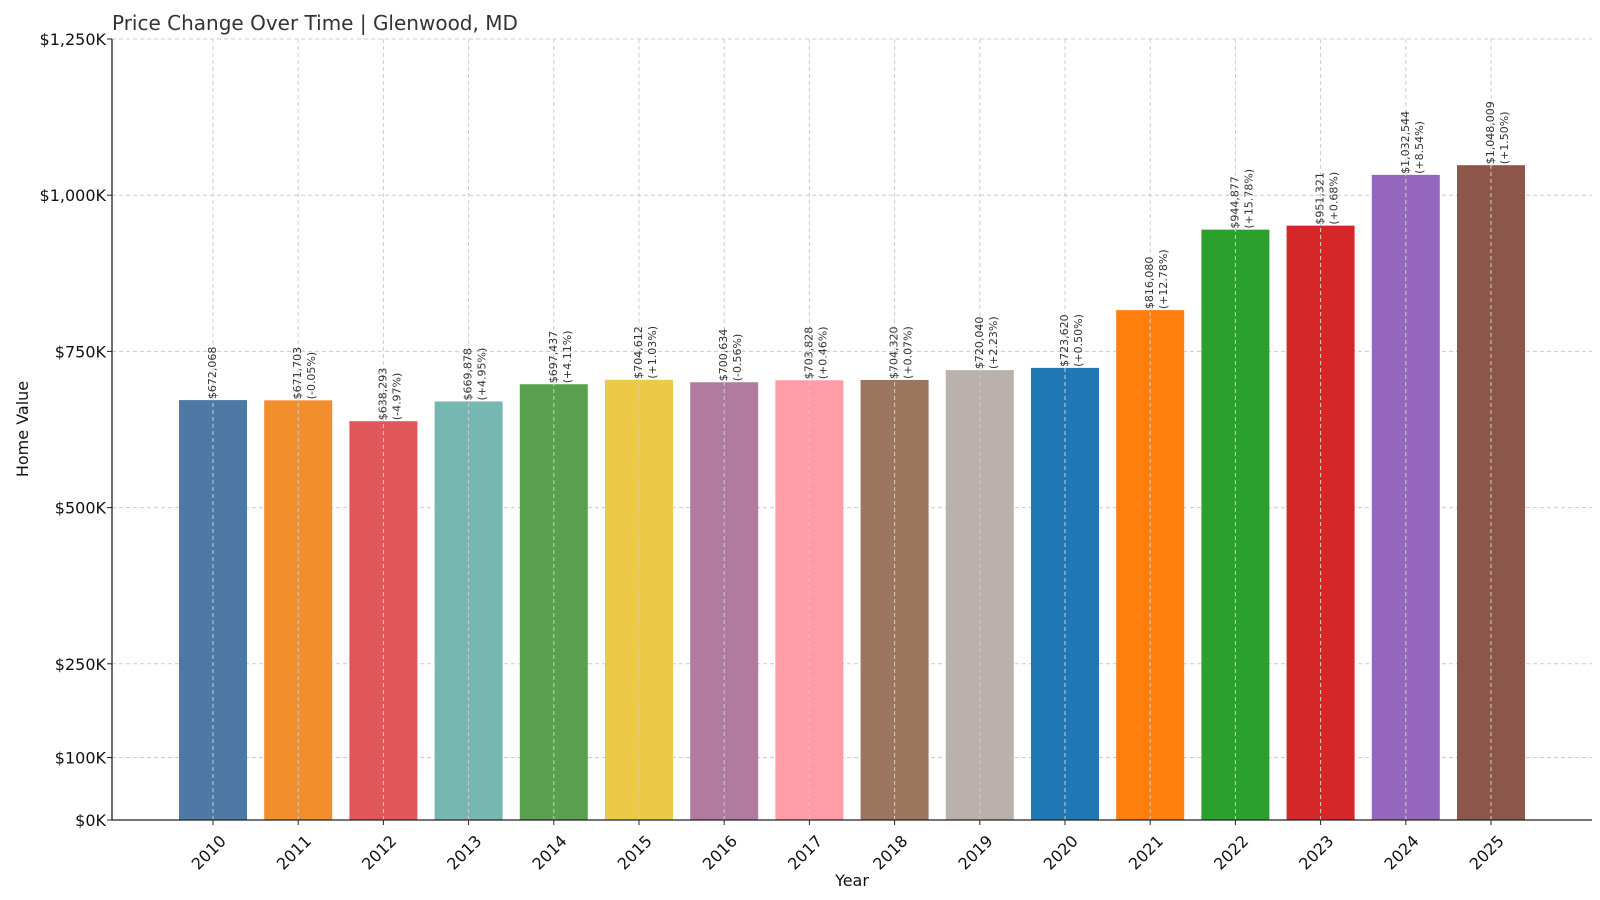 The width and height of the screenshot is (1600, 900). I want to click on bar-value-label: $704,612, so click(638, 352).